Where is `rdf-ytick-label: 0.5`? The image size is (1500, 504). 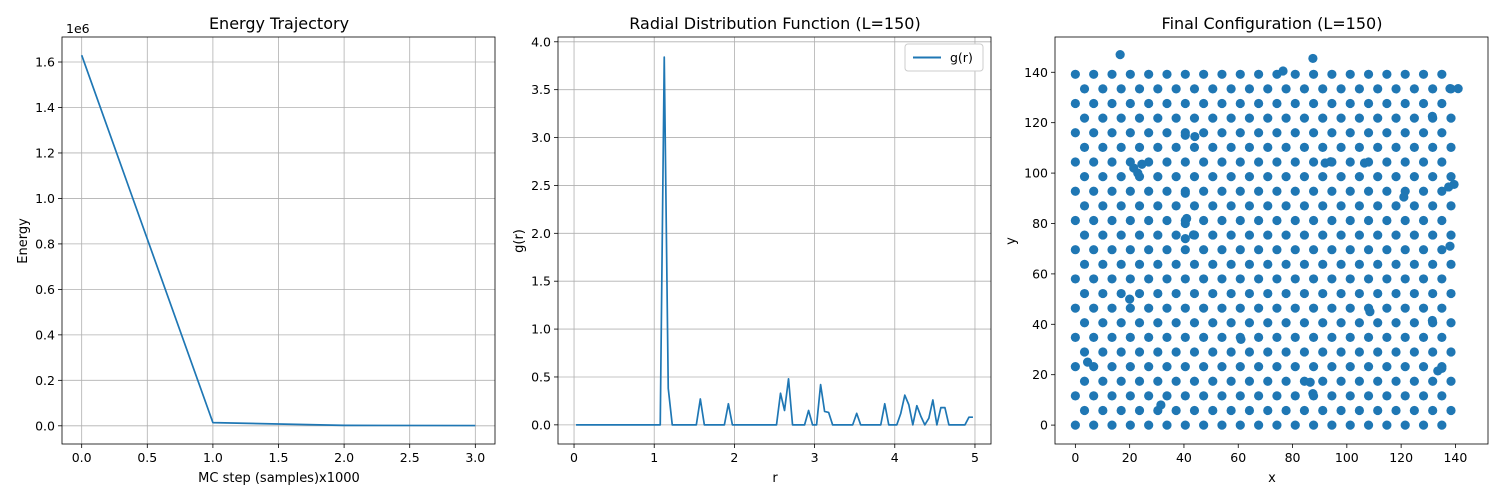 rdf-ytick-label: 0.5 is located at coordinates (541, 376).